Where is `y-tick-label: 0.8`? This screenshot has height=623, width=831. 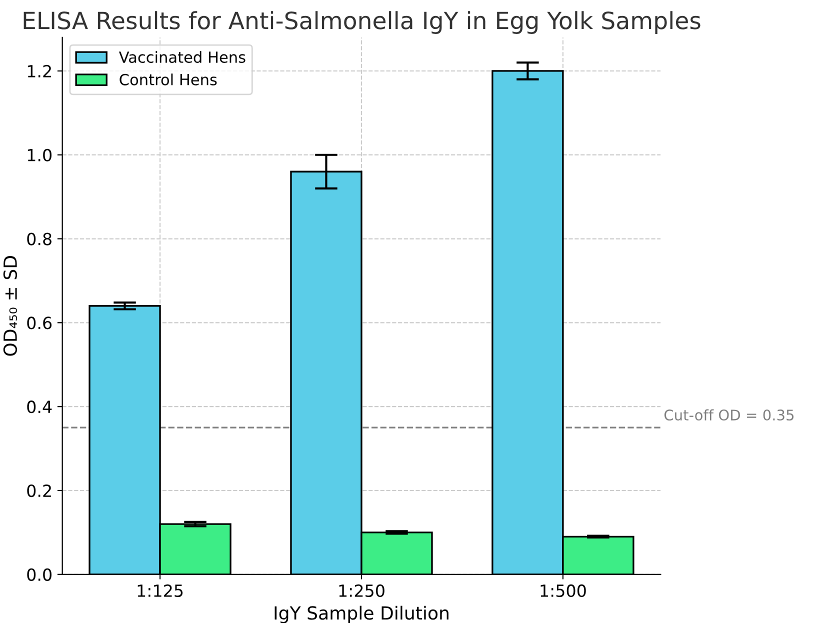
y-tick-label: 0.8 is located at coordinates (39, 239).